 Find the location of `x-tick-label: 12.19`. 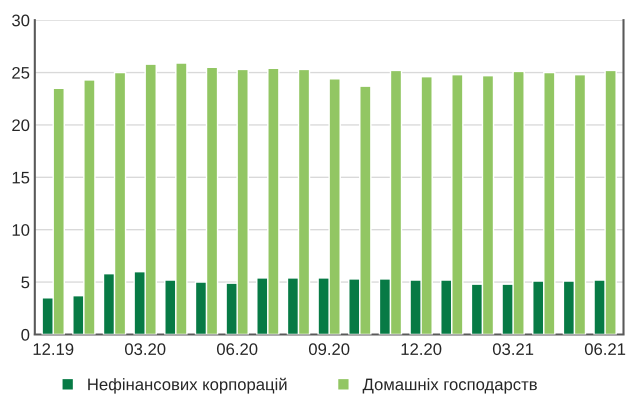

x-tick-label: 12.19 is located at coordinates (54, 349).